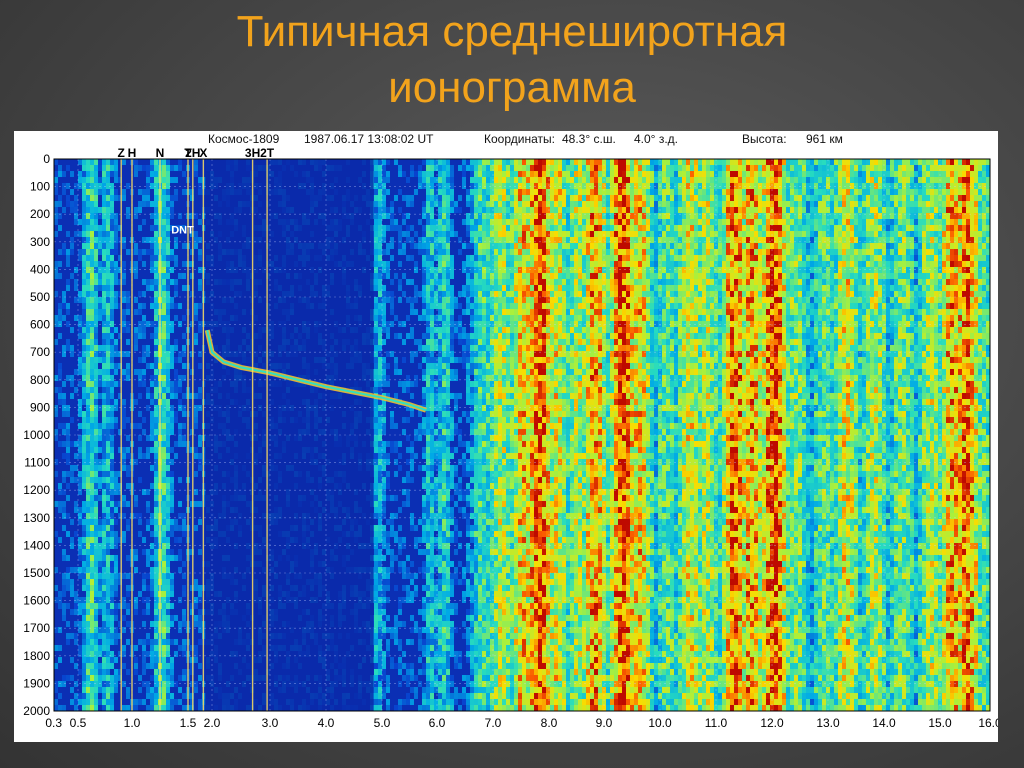 The width and height of the screenshot is (1024, 768). What do you see at coordinates (988, 723) in the screenshot?
I see `x-tick-label-18: 16.0` at bounding box center [988, 723].